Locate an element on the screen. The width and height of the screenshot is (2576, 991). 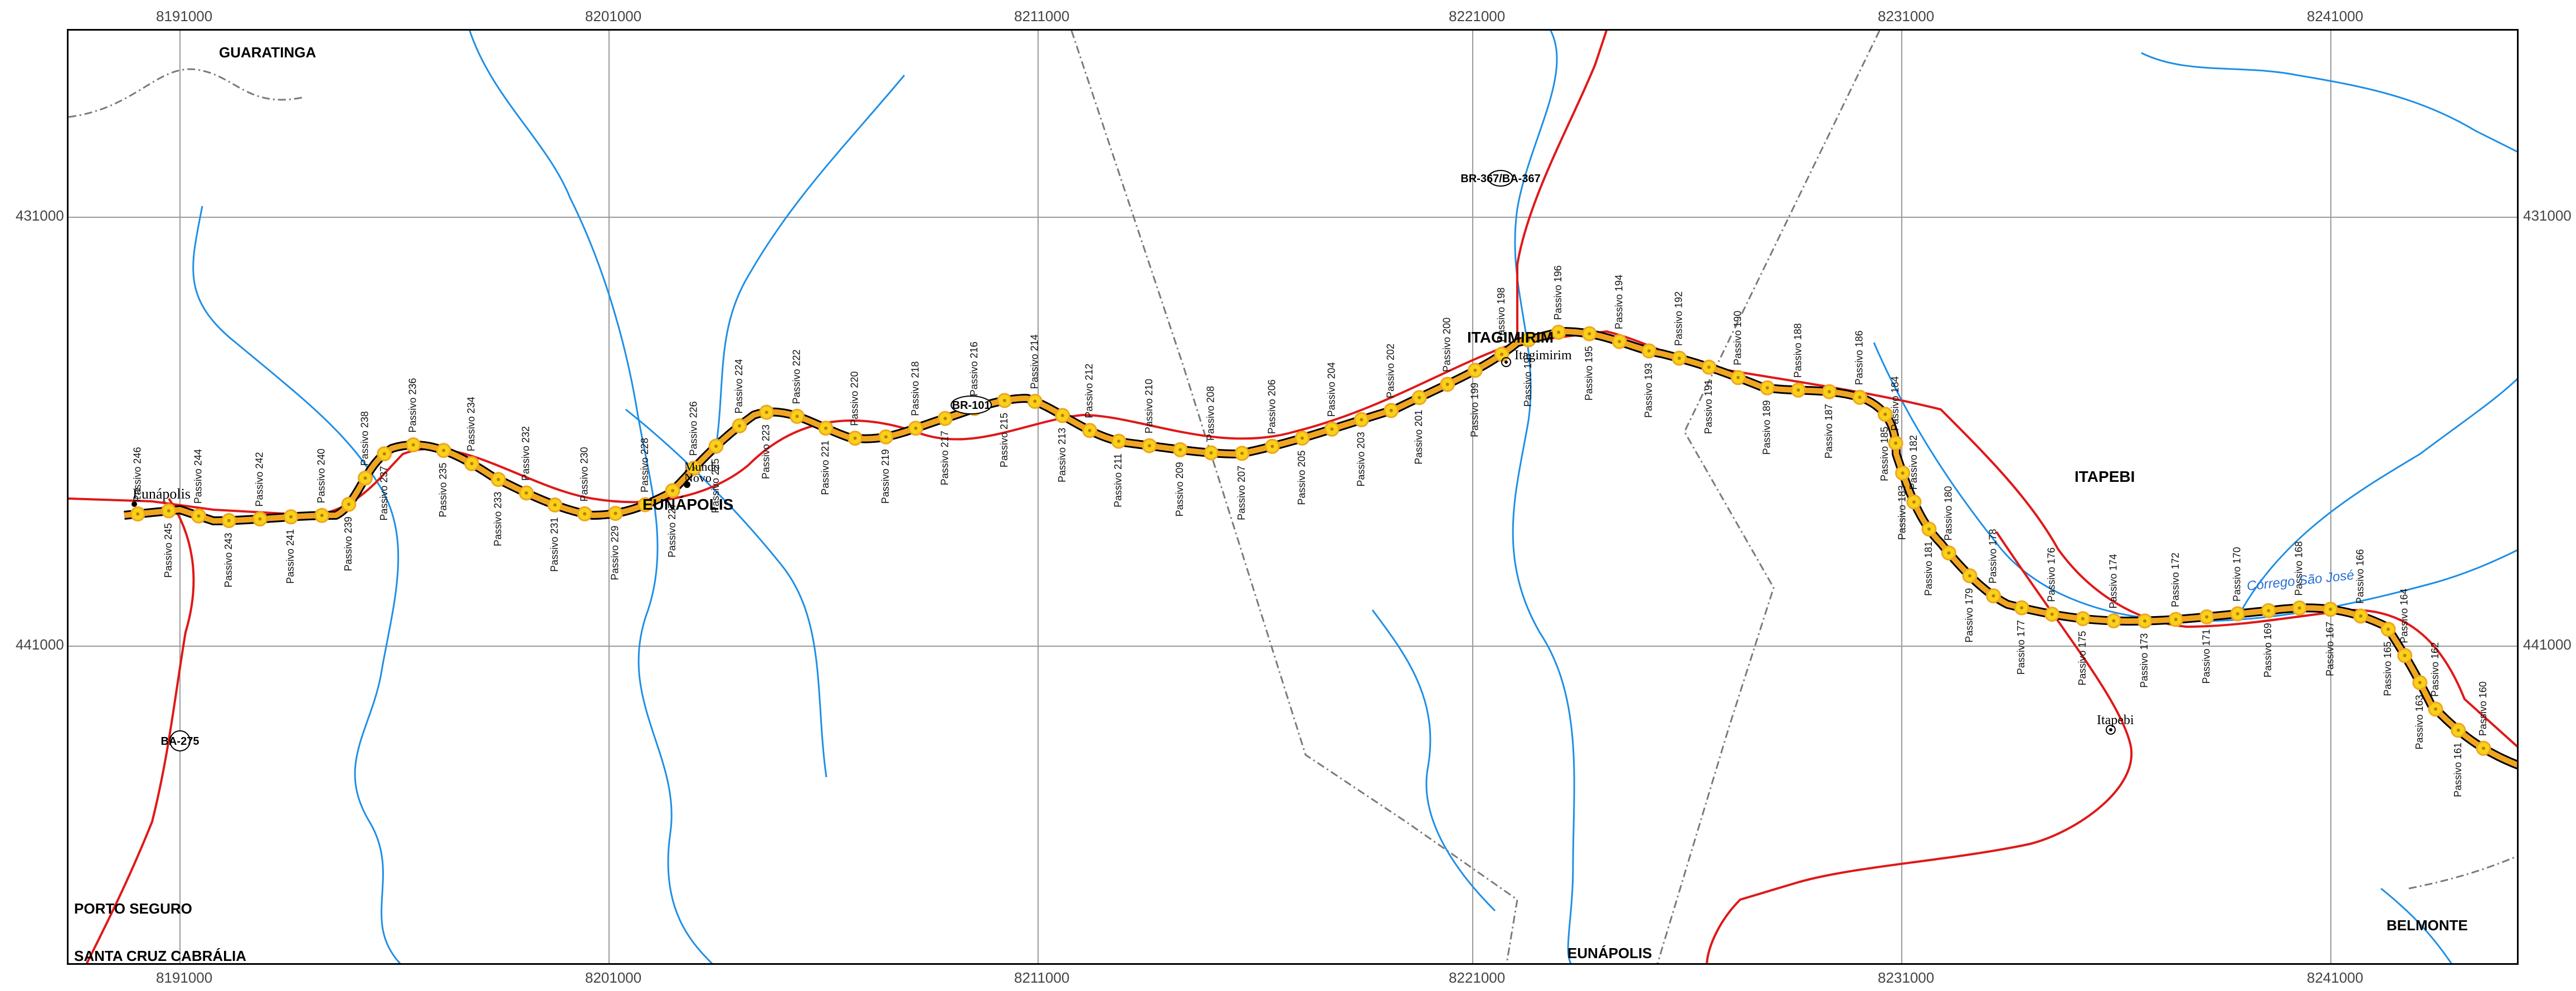
passivo-marker: Passivo 232 is located at coordinates (526, 463).